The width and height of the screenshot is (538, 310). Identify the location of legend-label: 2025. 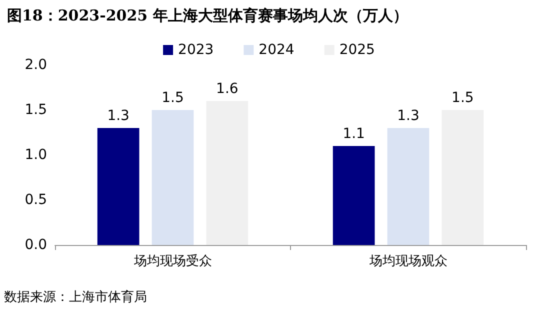
(357, 50).